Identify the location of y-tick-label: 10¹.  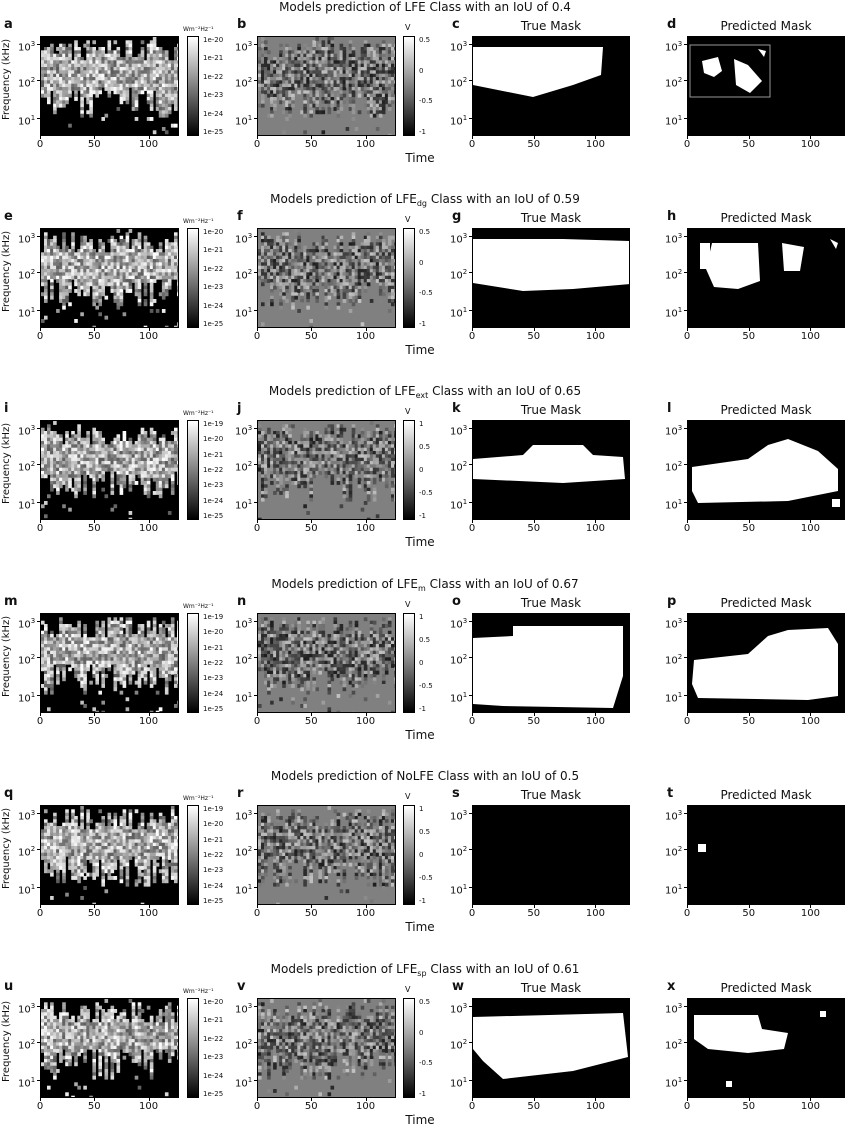
(26, 504).